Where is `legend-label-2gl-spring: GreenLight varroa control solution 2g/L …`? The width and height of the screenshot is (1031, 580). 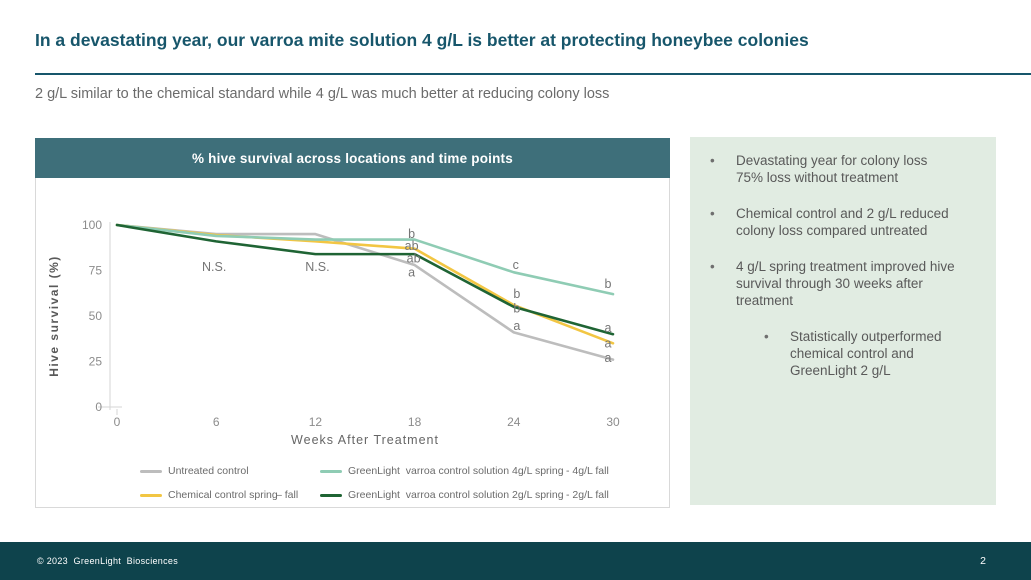 legend-label-2gl-spring: GreenLight varroa control solution 2g/L … is located at coordinates (456, 495).